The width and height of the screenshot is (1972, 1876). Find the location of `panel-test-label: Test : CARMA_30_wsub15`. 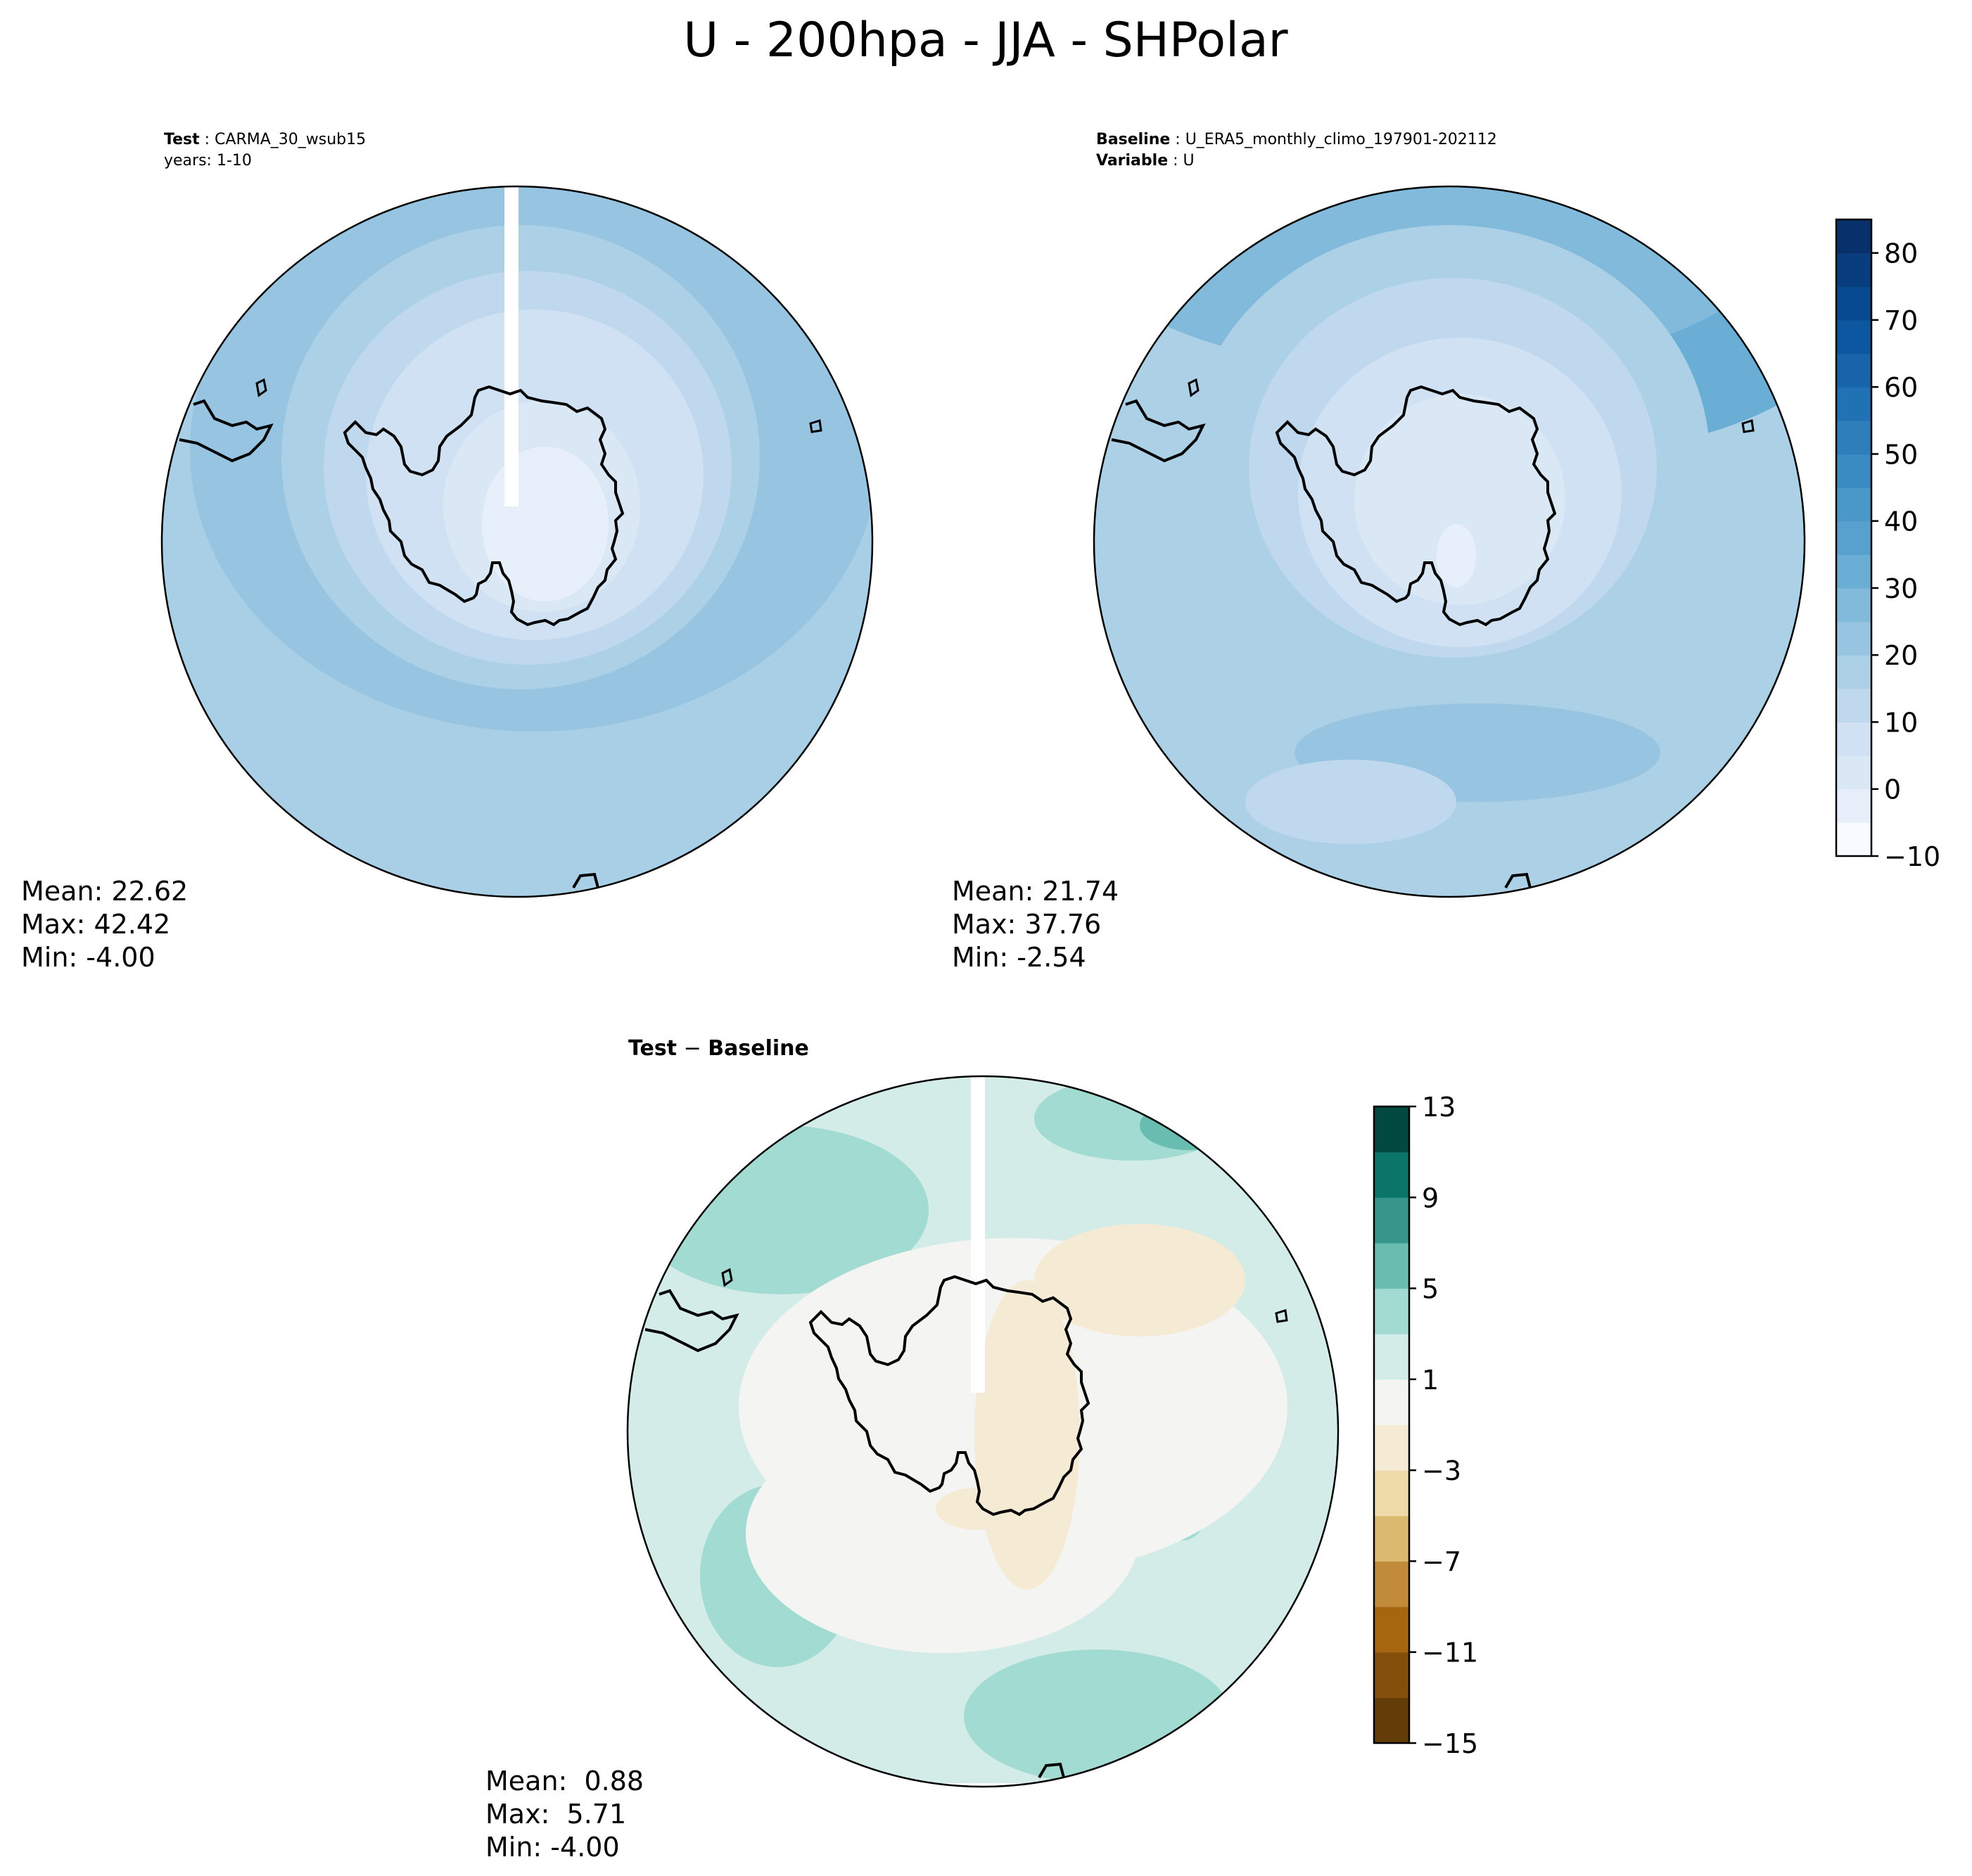

panel-test-label: Test : CARMA_30_wsub15 is located at coordinates (265, 139).